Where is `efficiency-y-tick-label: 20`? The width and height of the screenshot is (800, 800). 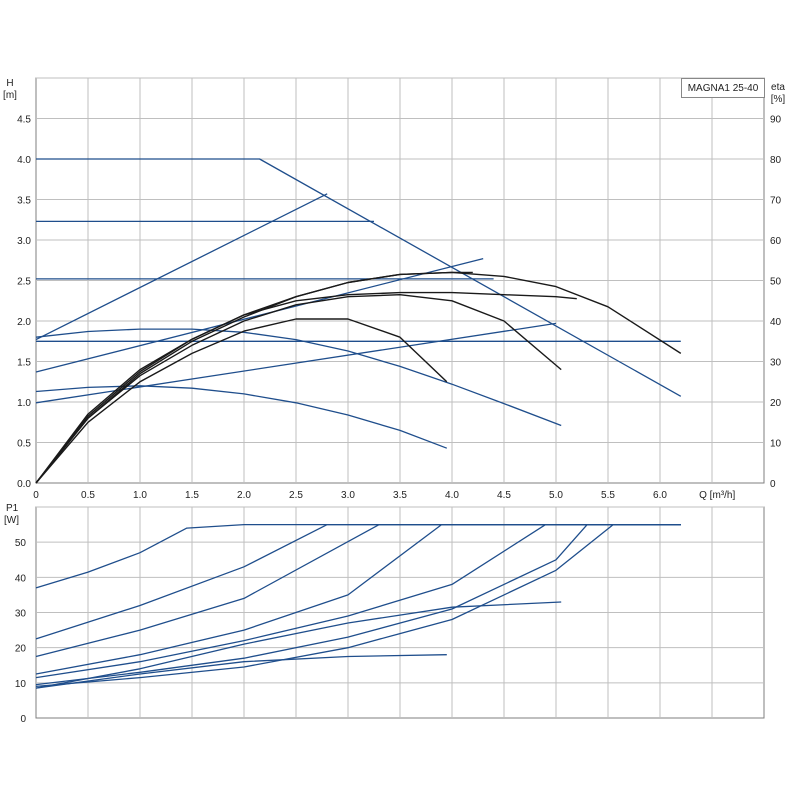
efficiency-y-tick-label: 20 is located at coordinates (776, 403).